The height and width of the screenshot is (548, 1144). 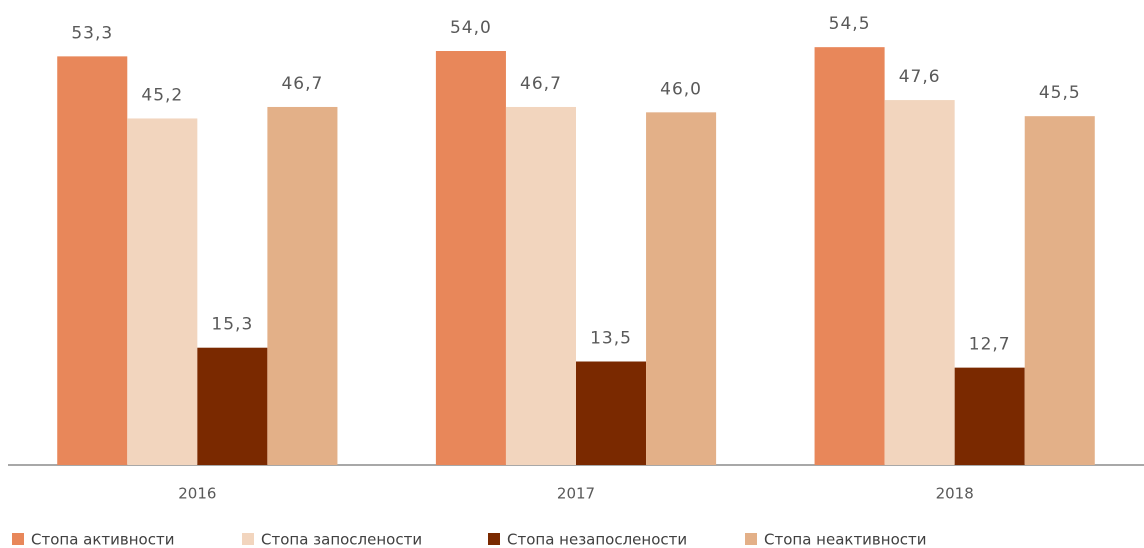 I want to click on x-tick-label: 2017, so click(x=576, y=494).